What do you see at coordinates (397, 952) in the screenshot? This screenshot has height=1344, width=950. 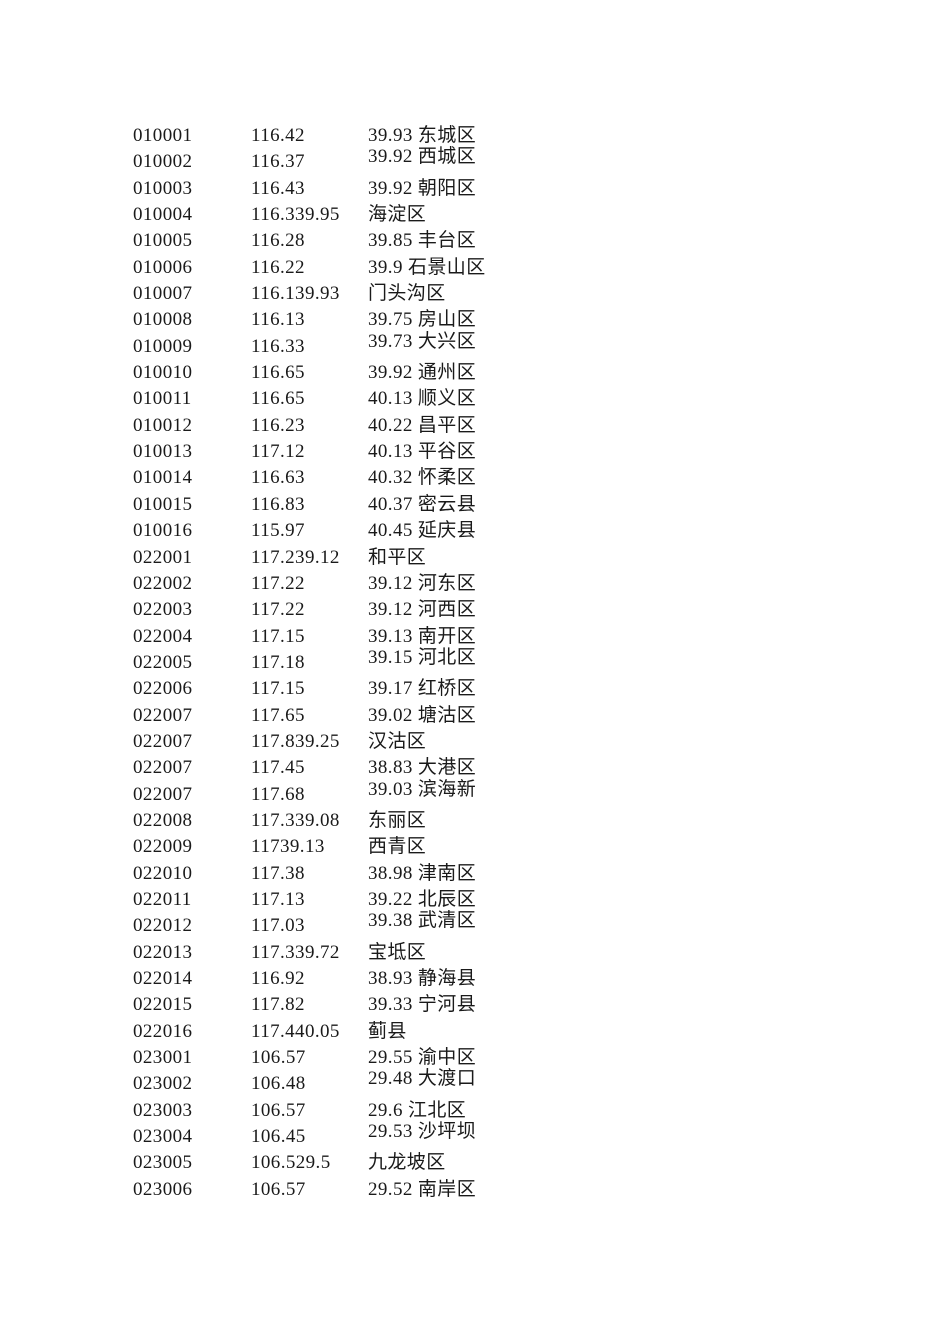 I see `cell-latitude-name: 宝坻区` at bounding box center [397, 952].